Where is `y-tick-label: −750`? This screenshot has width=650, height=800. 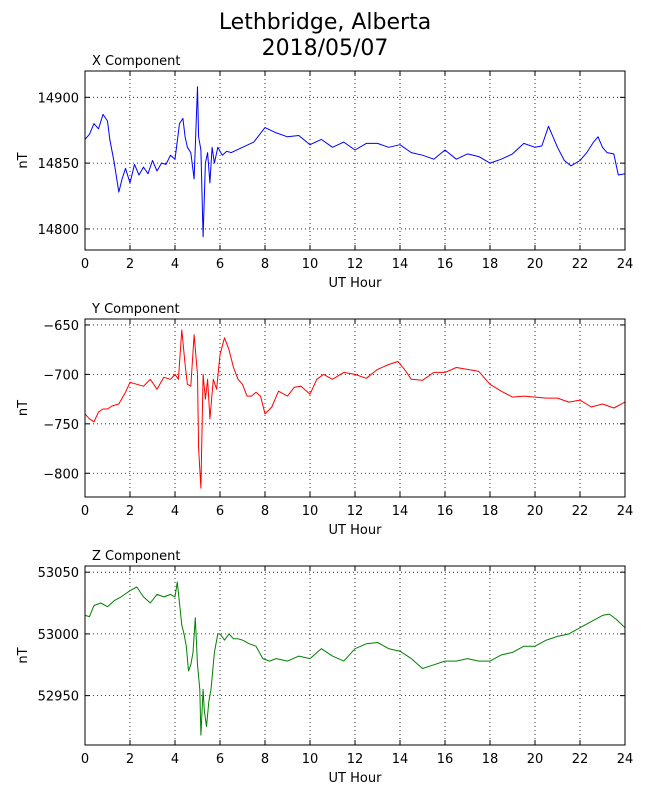
y-tick-label: −750 is located at coordinates (61, 425).